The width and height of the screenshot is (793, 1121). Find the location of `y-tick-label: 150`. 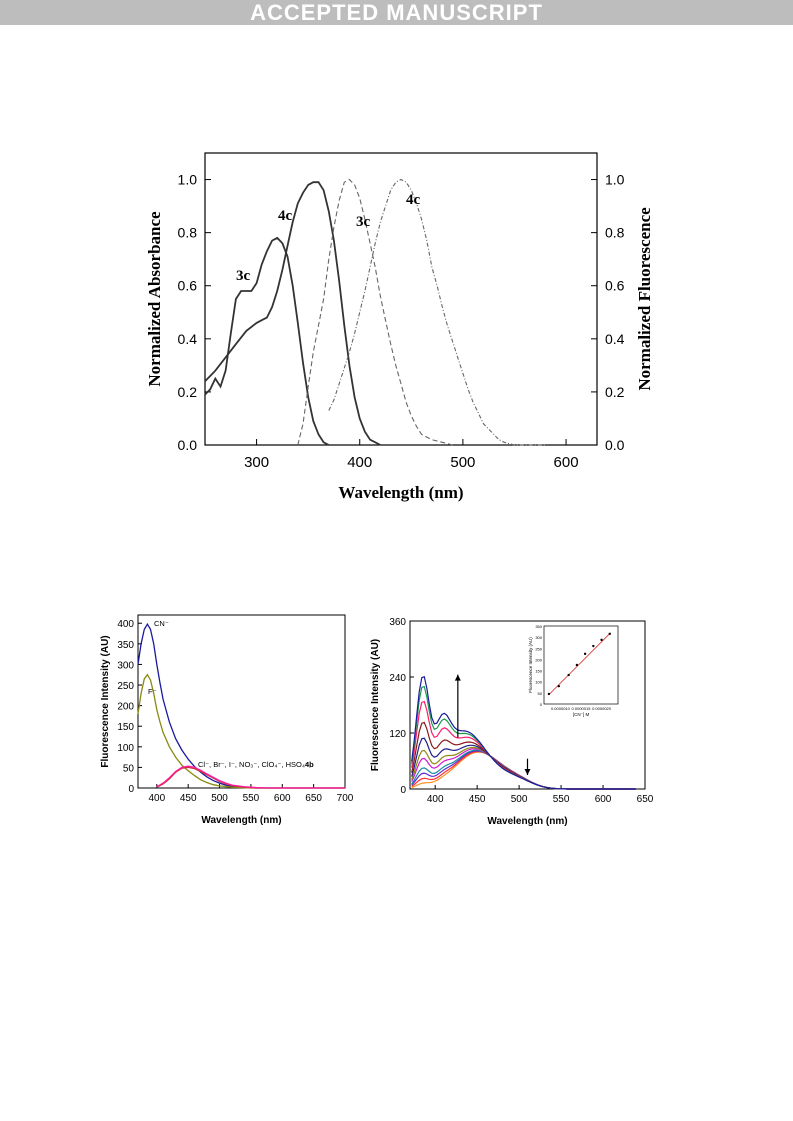

y-tick-label: 150 is located at coordinates (125, 727).